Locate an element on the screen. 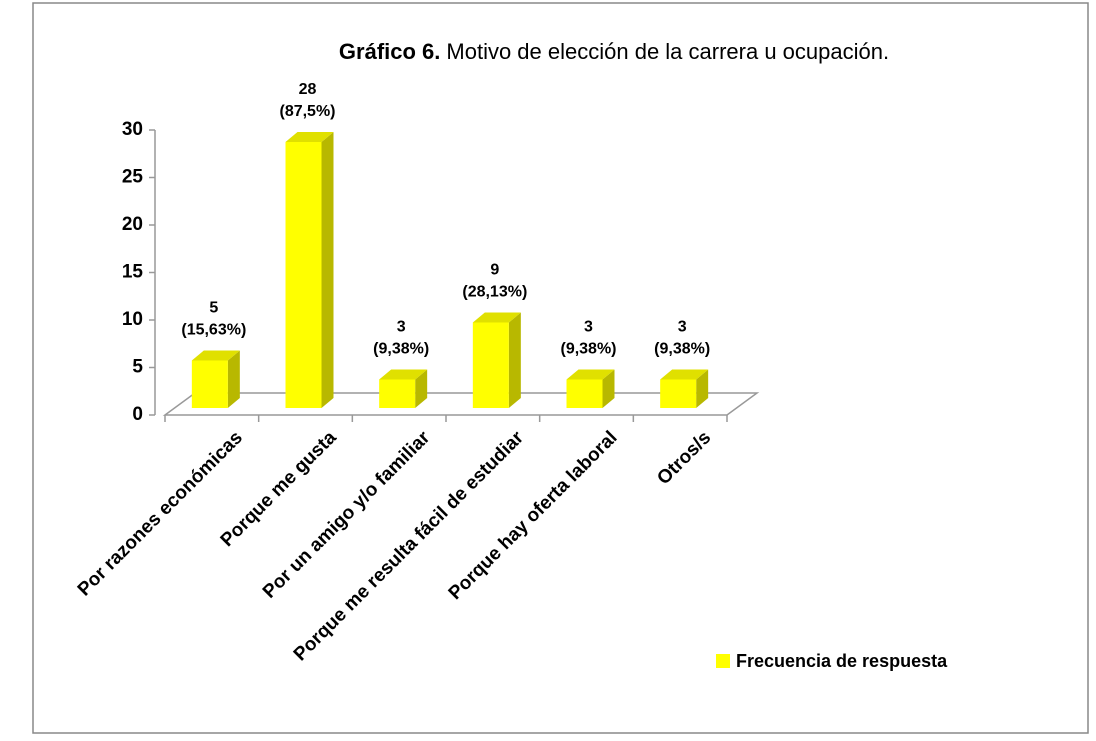 The height and width of the screenshot is (741, 1096). value-label: 28 is located at coordinates (308, 89).